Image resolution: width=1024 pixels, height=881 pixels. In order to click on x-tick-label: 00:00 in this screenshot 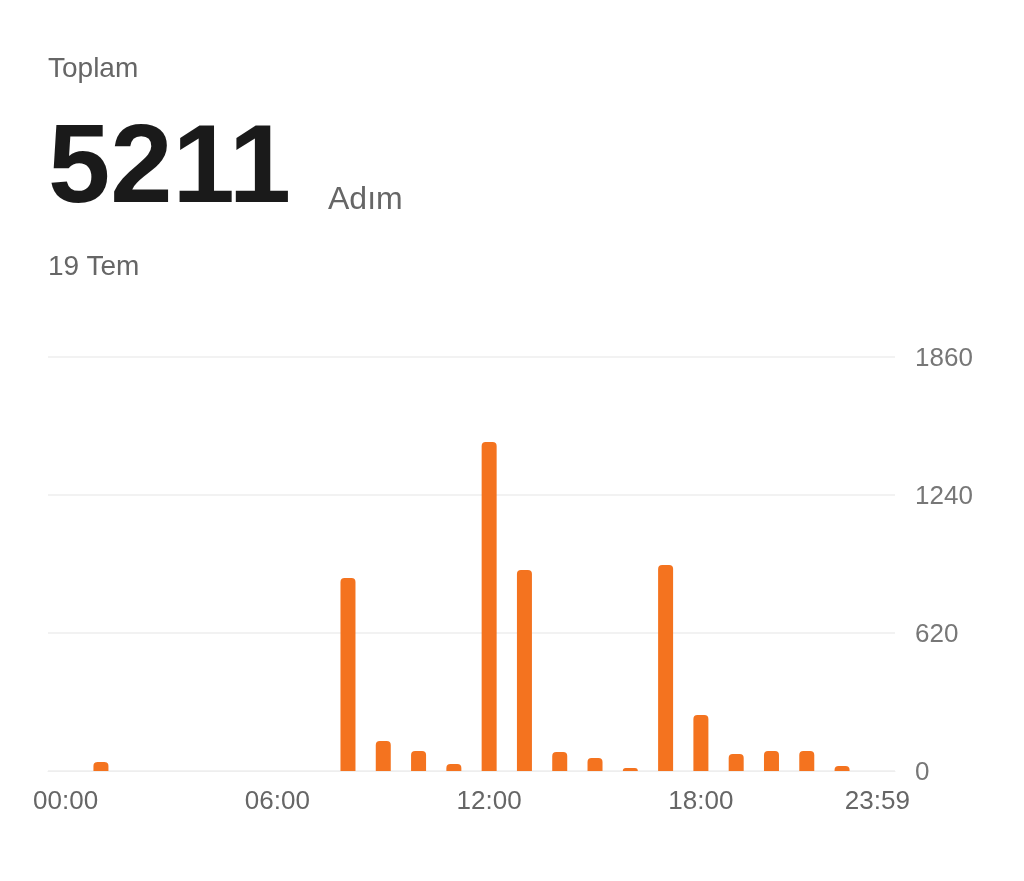, I will do `click(66, 800)`.